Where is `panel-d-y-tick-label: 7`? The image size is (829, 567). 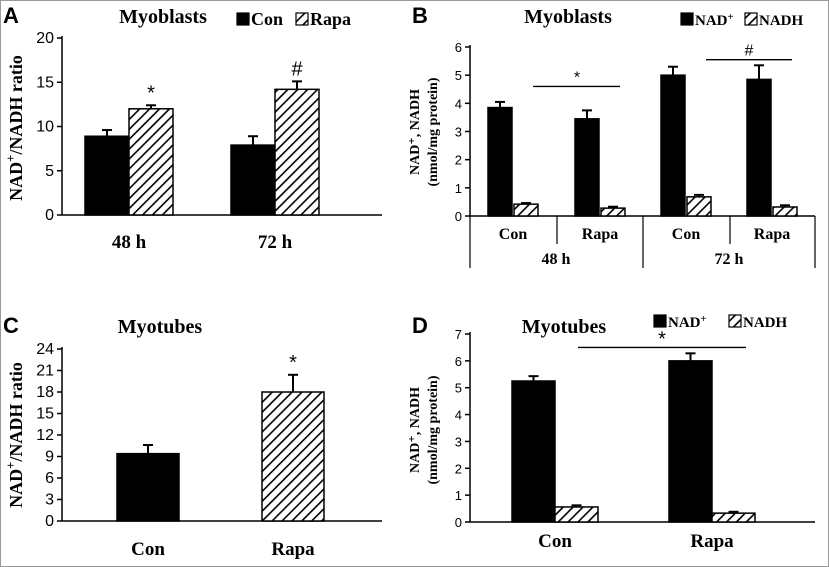
panel-d-y-tick-label: 7 is located at coordinates (458, 334).